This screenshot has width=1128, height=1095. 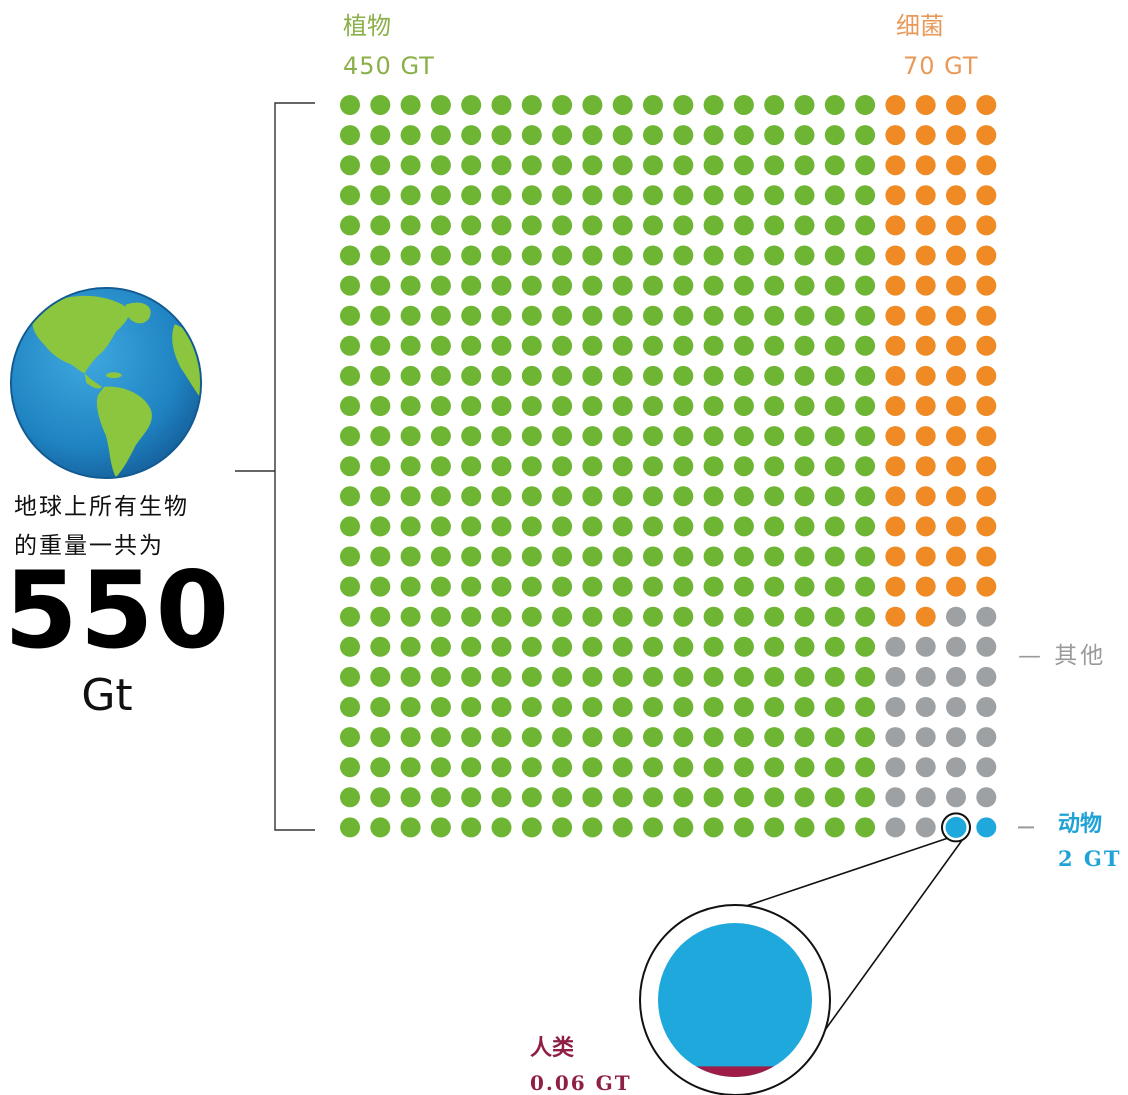 What do you see at coordinates (107, 695) in the screenshot?
I see `total-biomass-unit: Gt` at bounding box center [107, 695].